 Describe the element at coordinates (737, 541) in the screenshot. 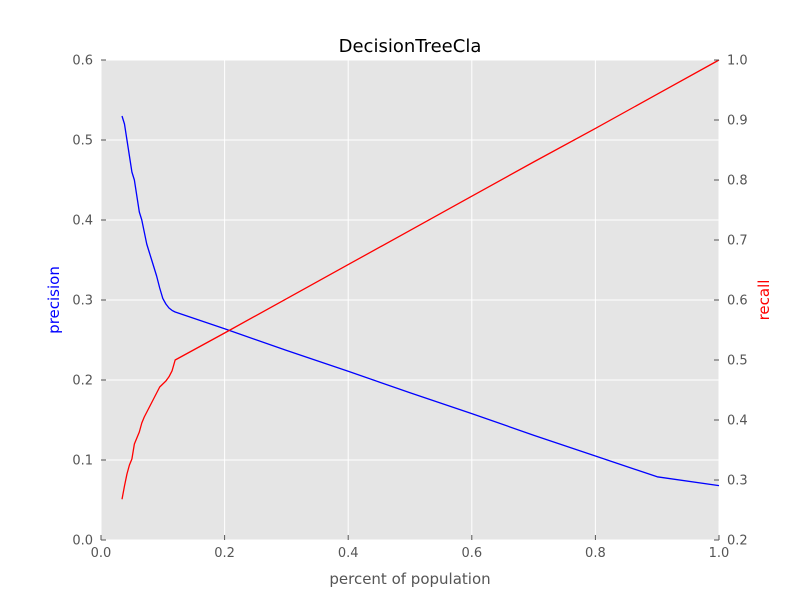

I see `y2-tick-label: 0.2` at that location.